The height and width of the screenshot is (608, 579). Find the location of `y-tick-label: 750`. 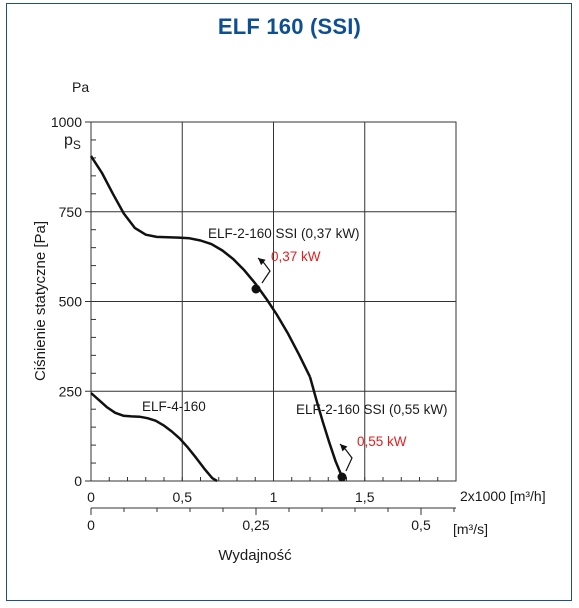

y-tick-label: 750 is located at coordinates (71, 212).